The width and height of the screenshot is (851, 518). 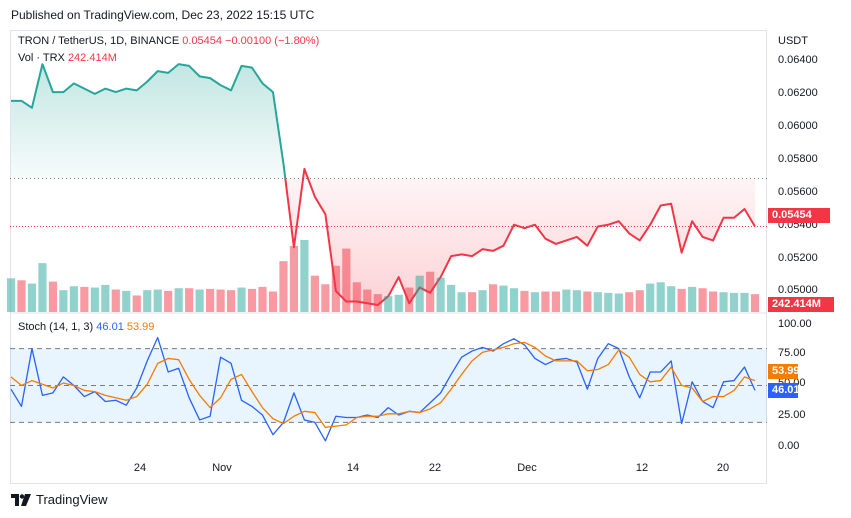 I want to click on price-tick: 0.05000, so click(x=798, y=290).